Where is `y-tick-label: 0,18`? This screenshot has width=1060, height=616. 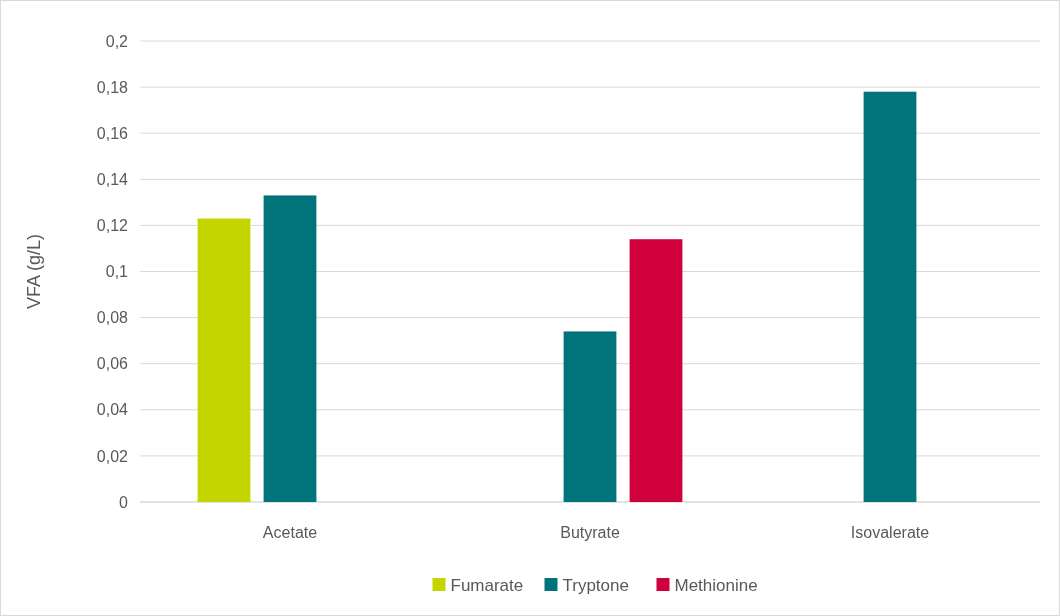 y-tick-label: 0,18 is located at coordinates (112, 87).